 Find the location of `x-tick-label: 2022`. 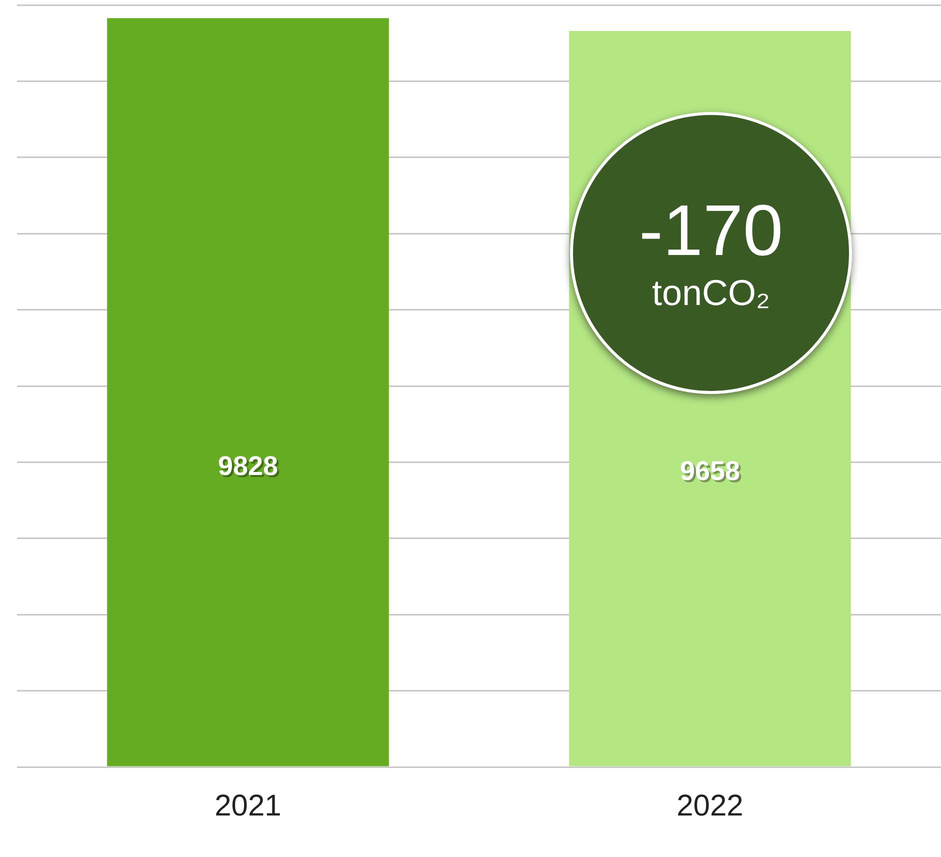

x-tick-label: 2022 is located at coordinates (710, 805).